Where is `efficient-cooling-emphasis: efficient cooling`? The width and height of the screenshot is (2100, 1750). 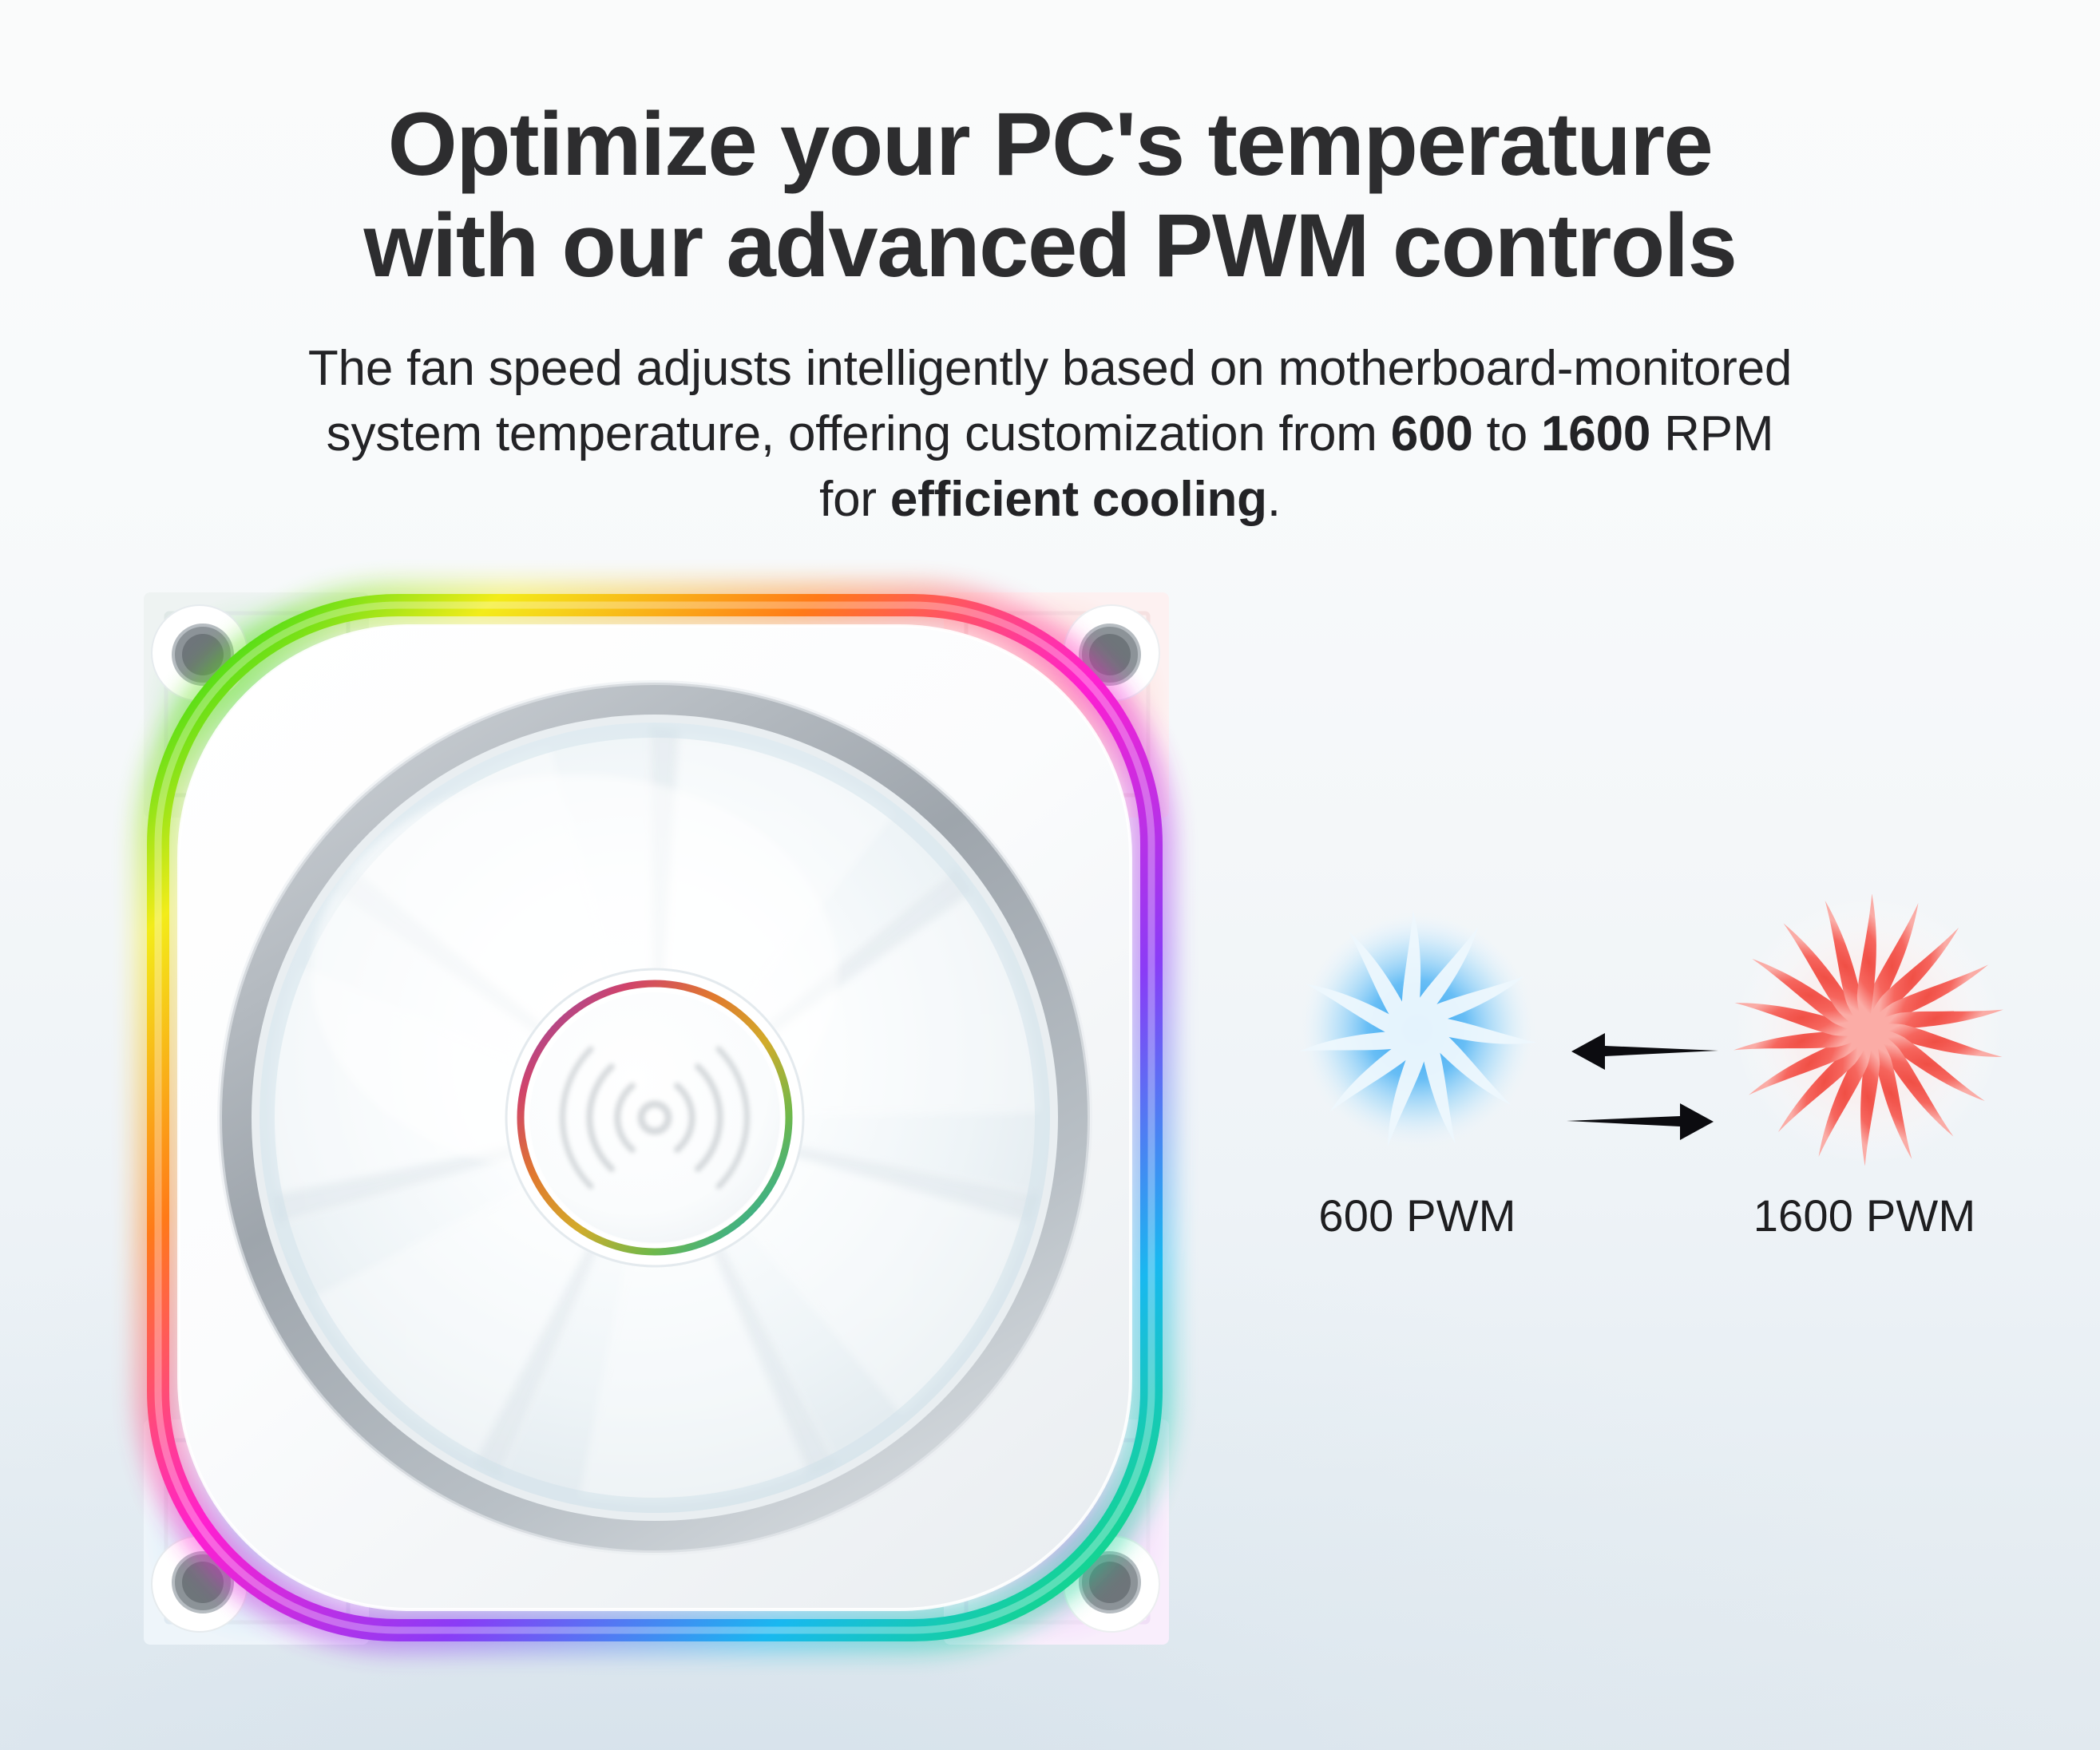
efficient-cooling-emphasis: efficient cooling is located at coordinates (1078, 499).